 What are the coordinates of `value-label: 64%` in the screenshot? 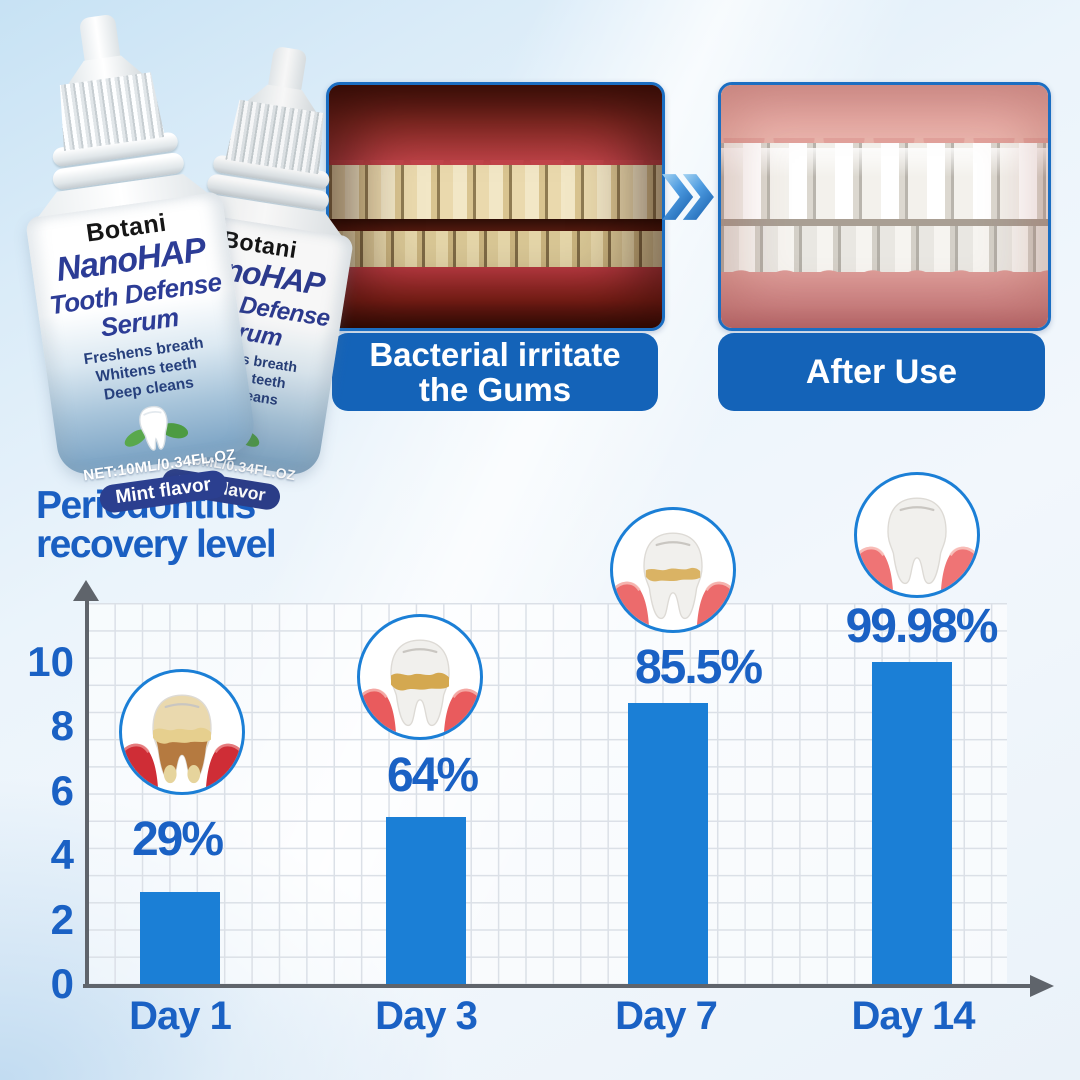 It's located at (432, 775).